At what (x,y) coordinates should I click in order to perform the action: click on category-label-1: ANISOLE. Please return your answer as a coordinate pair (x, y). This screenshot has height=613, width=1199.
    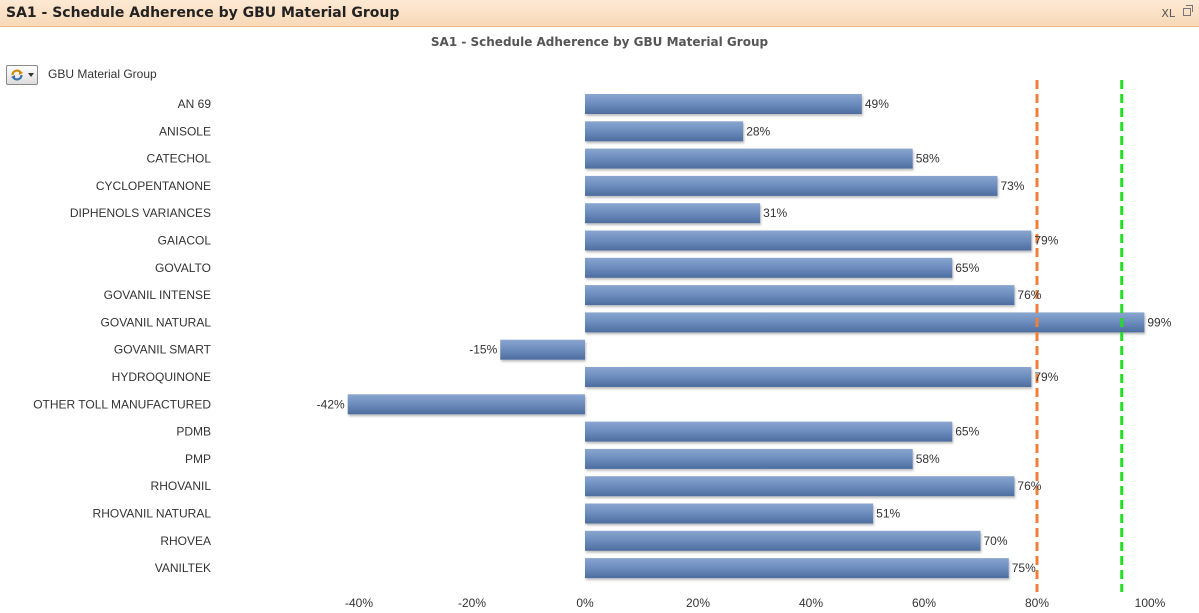
    Looking at the image, I should click on (185, 131).